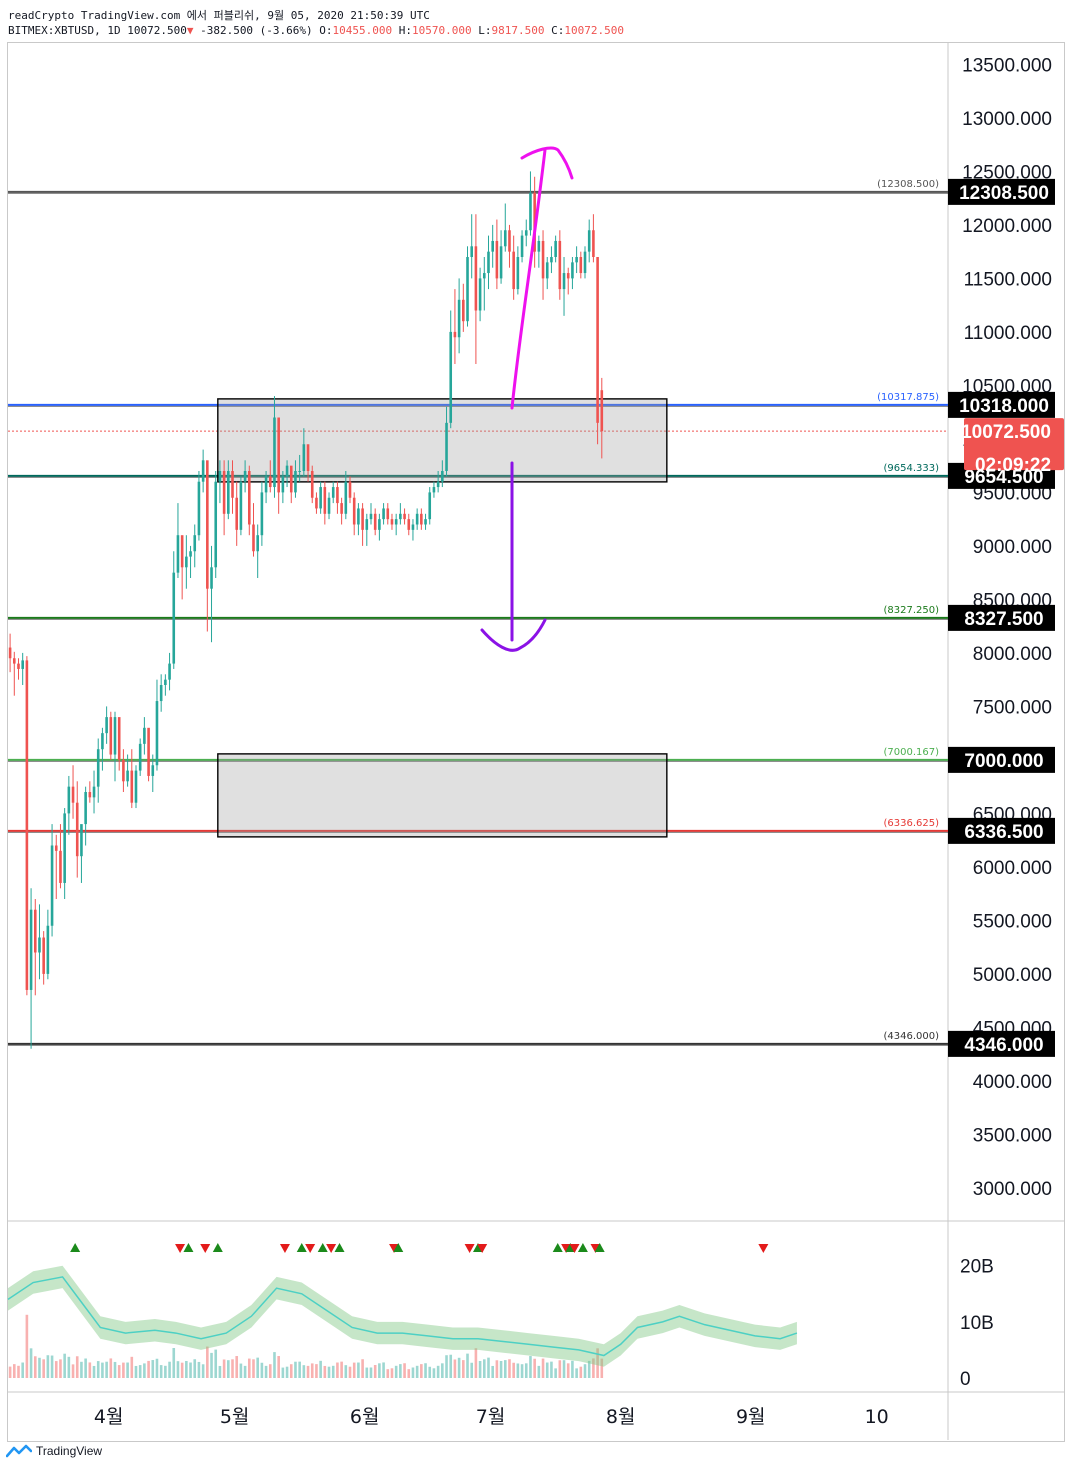  I want to click on high-value: 10570.000, so click(442, 30).